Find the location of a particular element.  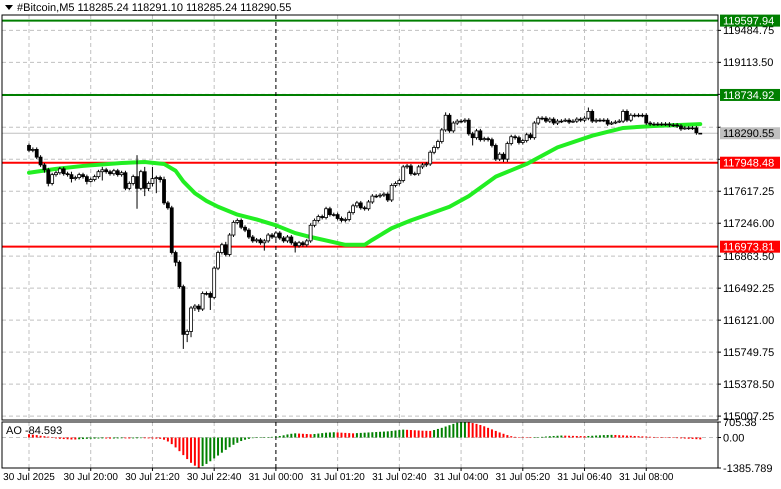

x-tick-label: 30 Jul 20:00 is located at coordinates (90, 477).